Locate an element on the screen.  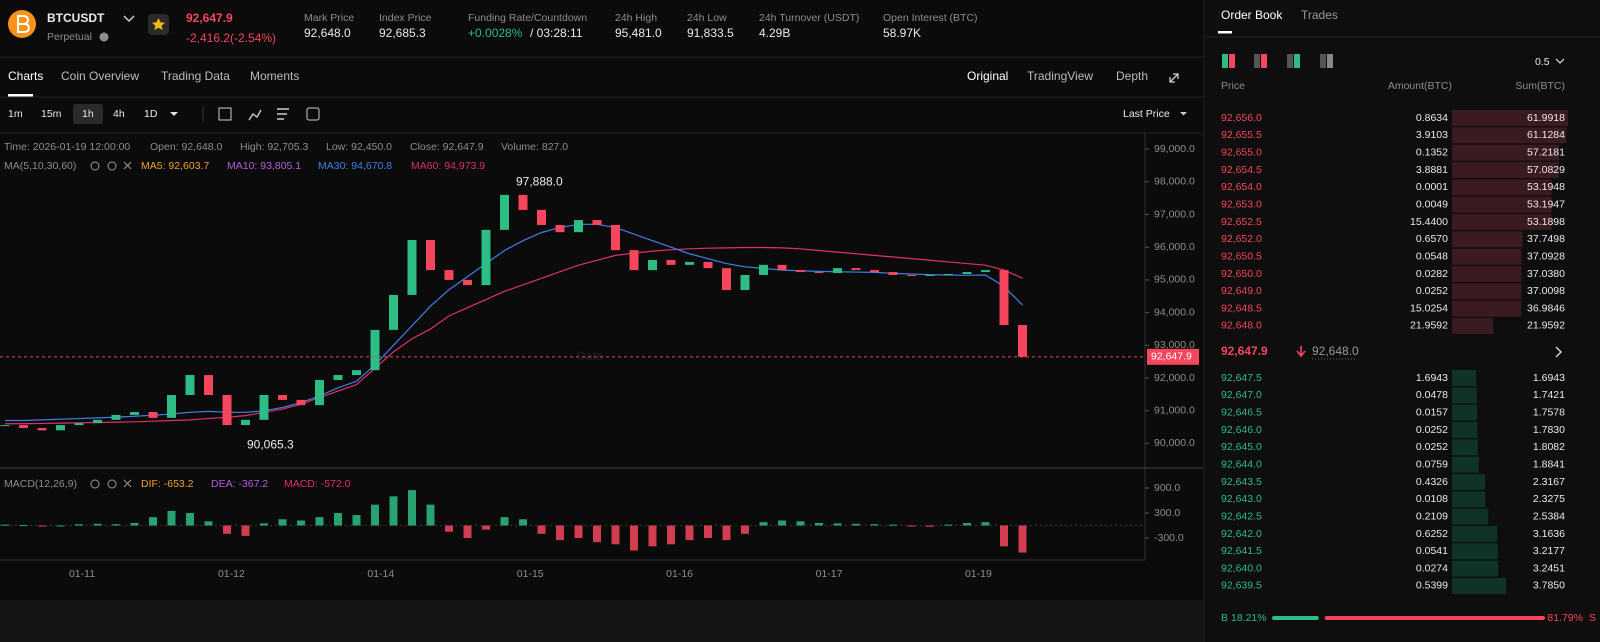
price: 92,643.0 is located at coordinates (1241, 499).